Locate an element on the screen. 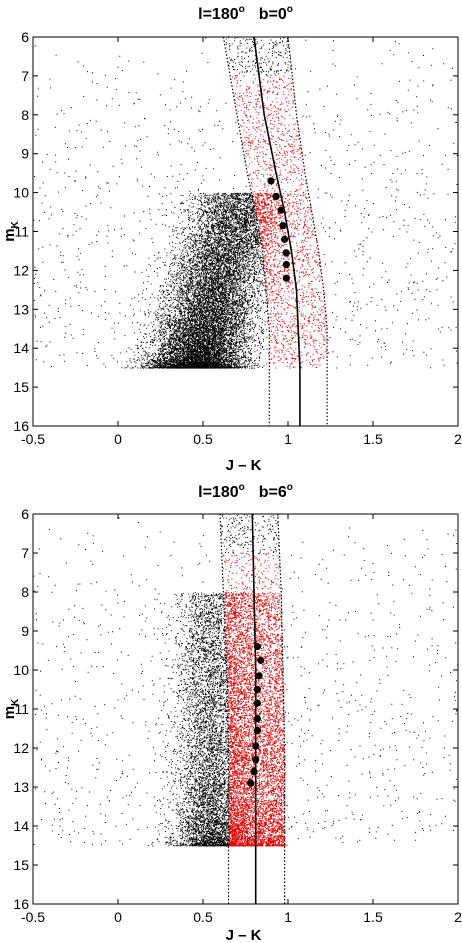 The height and width of the screenshot is (943, 462). left-boundary-line is located at coordinates (246, 231).